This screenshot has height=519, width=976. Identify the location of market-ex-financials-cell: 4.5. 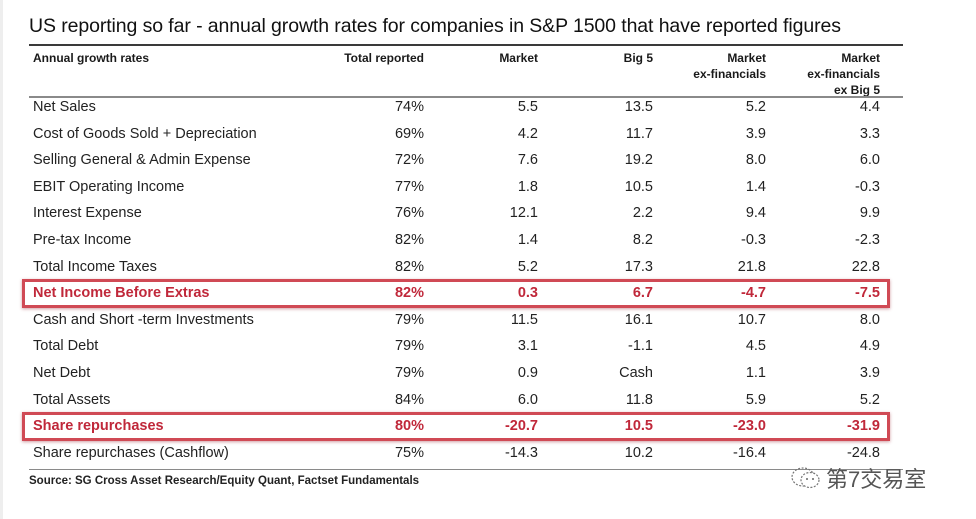
(755, 346).